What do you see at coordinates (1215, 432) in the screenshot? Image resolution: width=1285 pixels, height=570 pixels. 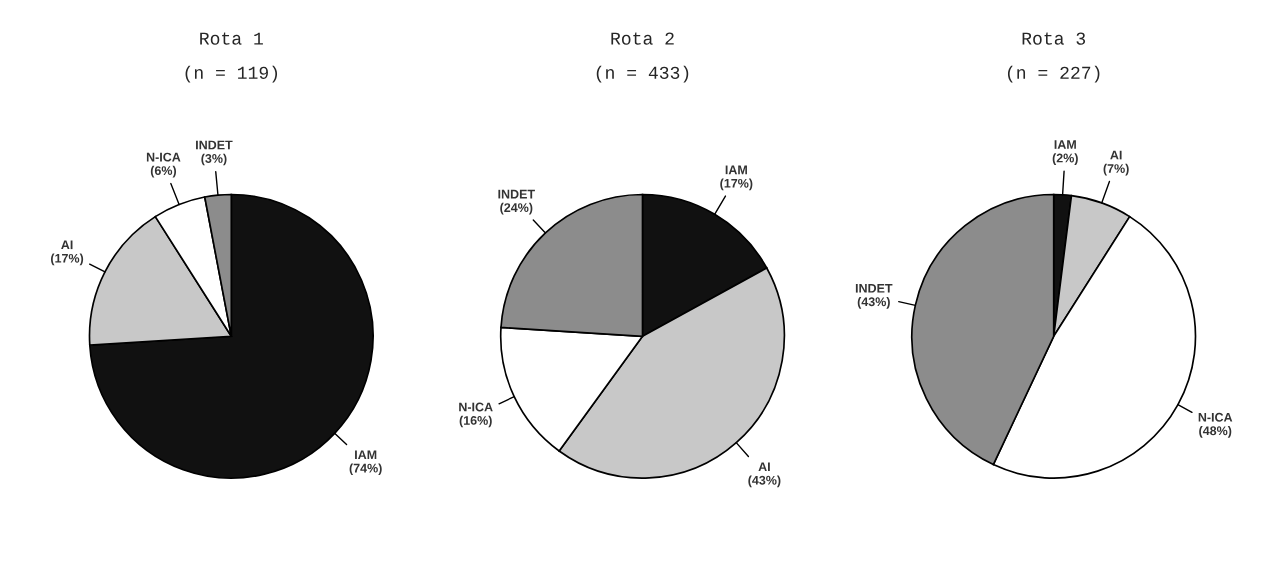 I see `data-label: (48%)` at bounding box center [1215, 432].